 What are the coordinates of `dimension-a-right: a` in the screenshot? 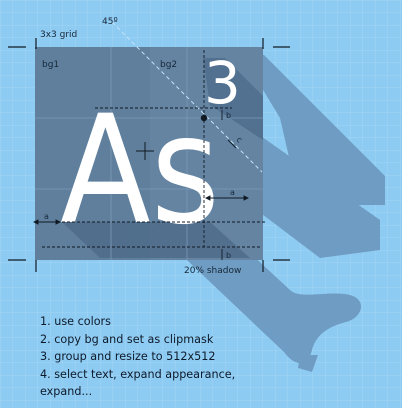 It's located at (232, 192).